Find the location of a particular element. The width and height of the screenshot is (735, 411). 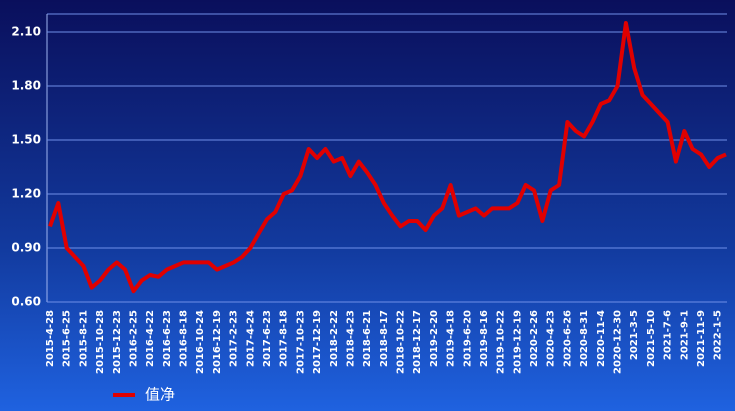

y-tick-label: 2.10 is located at coordinates (26, 32).